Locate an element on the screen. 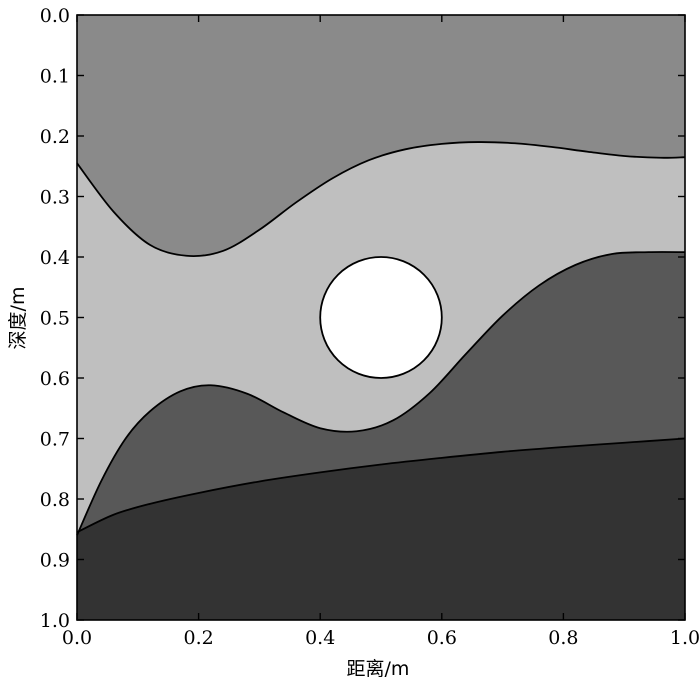  y-axis-label: 深度/m is located at coordinates (18, 318).